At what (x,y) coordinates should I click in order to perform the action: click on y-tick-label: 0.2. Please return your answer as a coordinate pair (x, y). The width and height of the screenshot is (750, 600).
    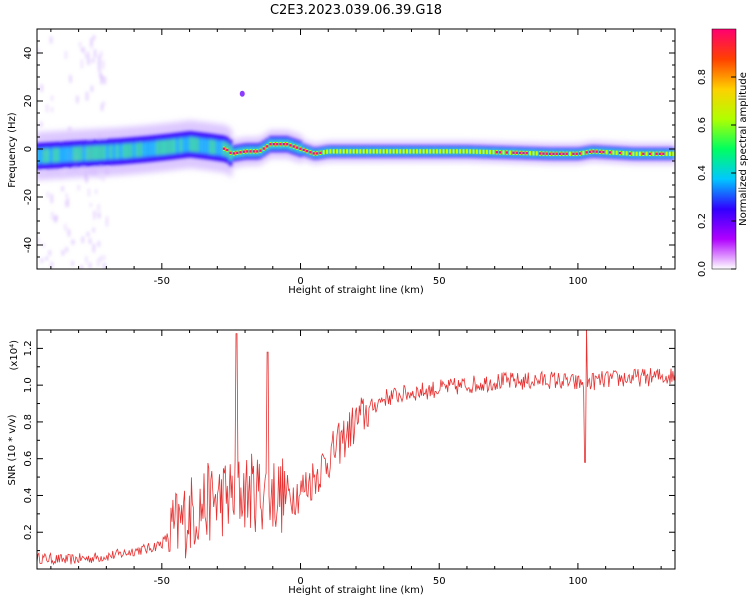
    Looking at the image, I should click on (28, 532).